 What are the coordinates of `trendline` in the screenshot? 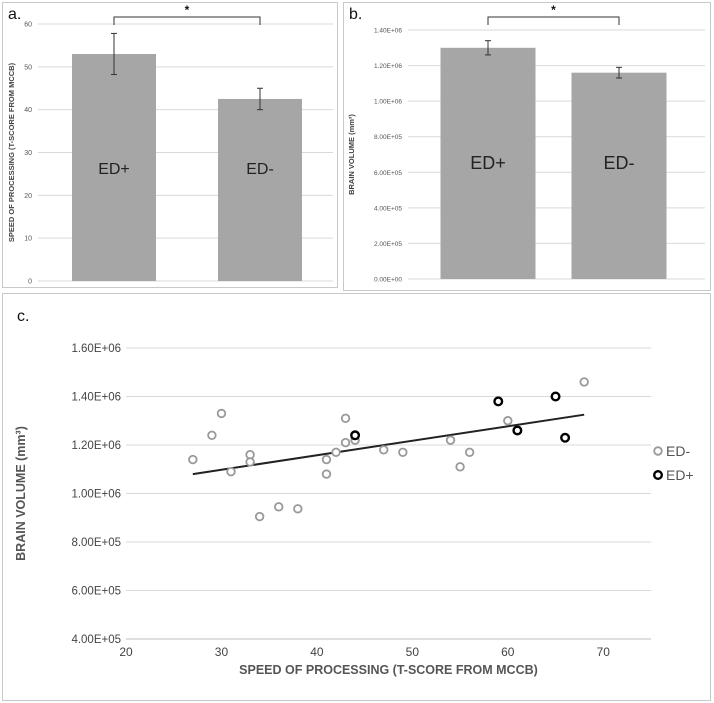 It's located at (388, 444).